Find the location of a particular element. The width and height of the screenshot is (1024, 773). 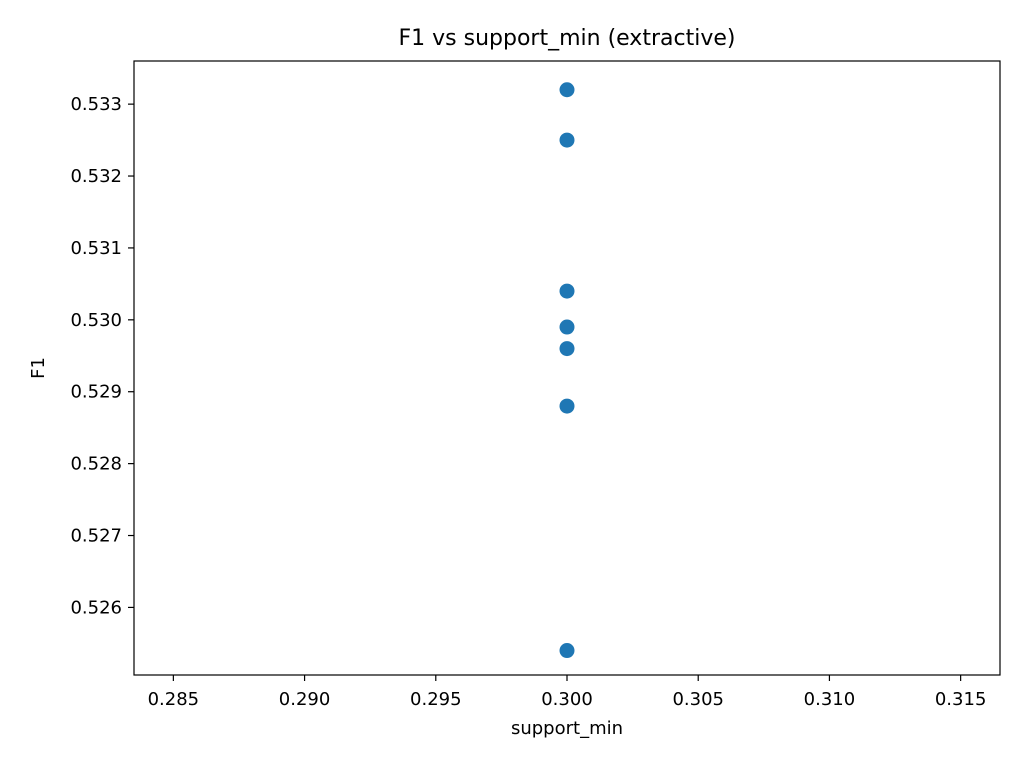

y-tick-label: 0.528 is located at coordinates (96, 464).